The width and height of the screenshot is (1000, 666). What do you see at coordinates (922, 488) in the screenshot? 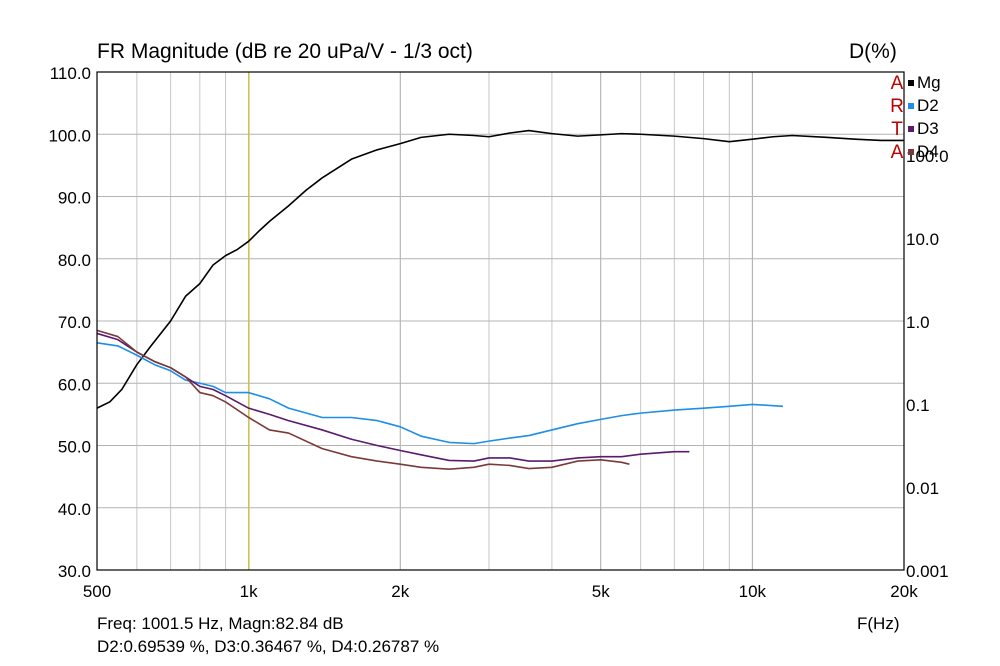
I see `y2-tick-label: 0.01` at bounding box center [922, 488].